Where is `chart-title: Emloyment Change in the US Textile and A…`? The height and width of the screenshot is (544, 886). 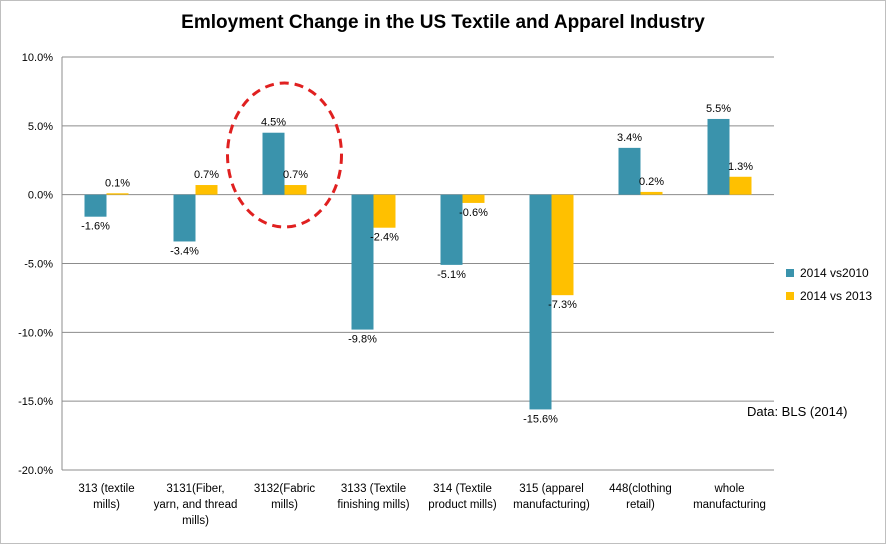 chart-title: Emloyment Change in the US Textile and A… is located at coordinates (443, 22).